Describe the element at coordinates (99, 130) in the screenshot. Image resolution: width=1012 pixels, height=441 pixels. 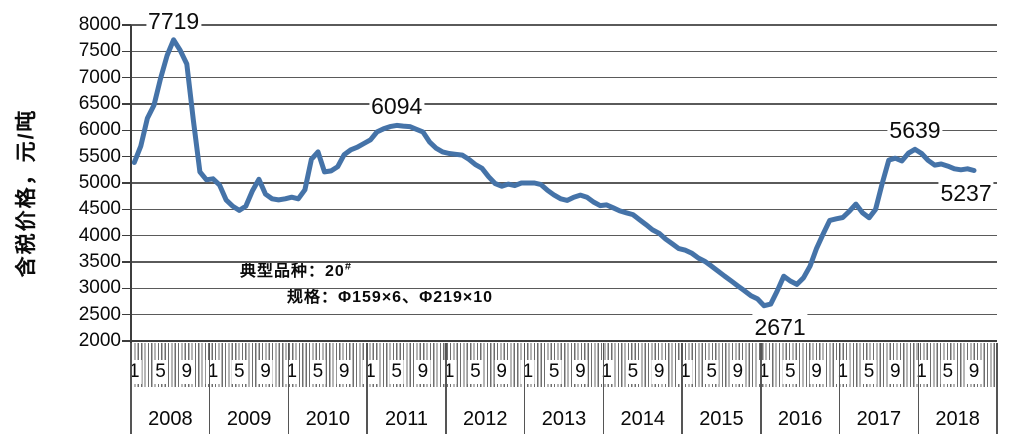
I see `y-tick-label: 6000` at that location.